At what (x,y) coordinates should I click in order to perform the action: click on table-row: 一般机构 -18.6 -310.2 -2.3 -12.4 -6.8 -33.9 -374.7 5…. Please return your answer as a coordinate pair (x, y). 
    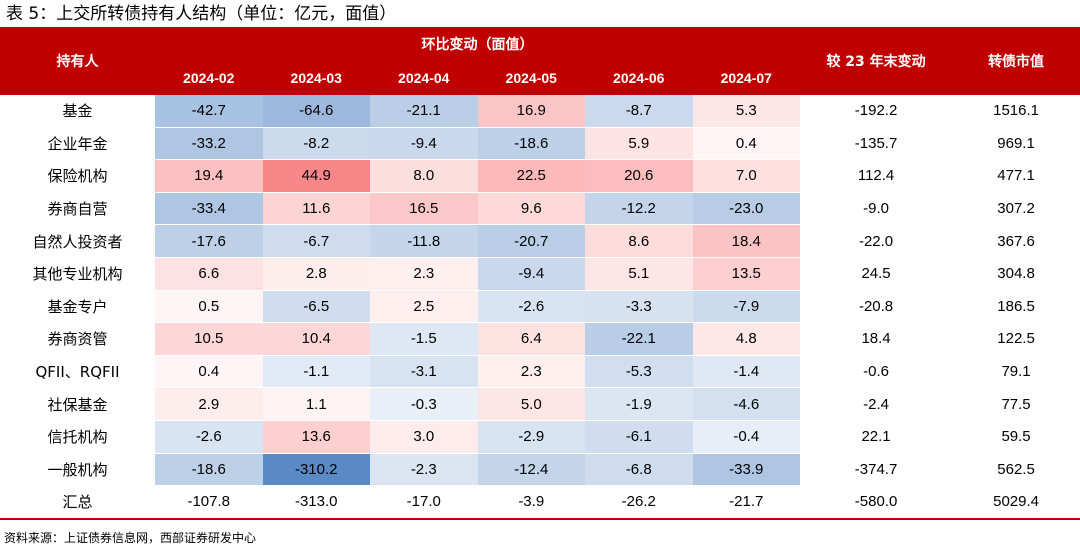
    Looking at the image, I should click on (540, 470).